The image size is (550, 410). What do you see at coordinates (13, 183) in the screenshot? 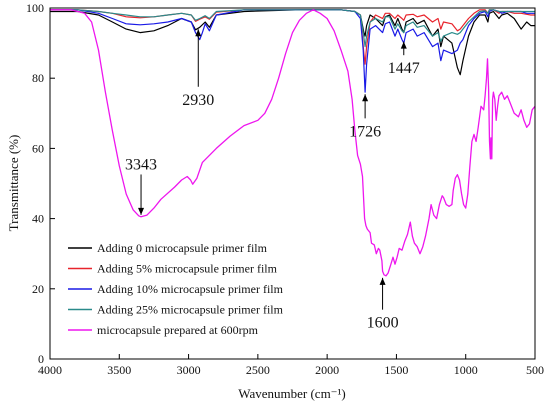
I see `y-axis-title: Transmittance (%)` at bounding box center [13, 183].